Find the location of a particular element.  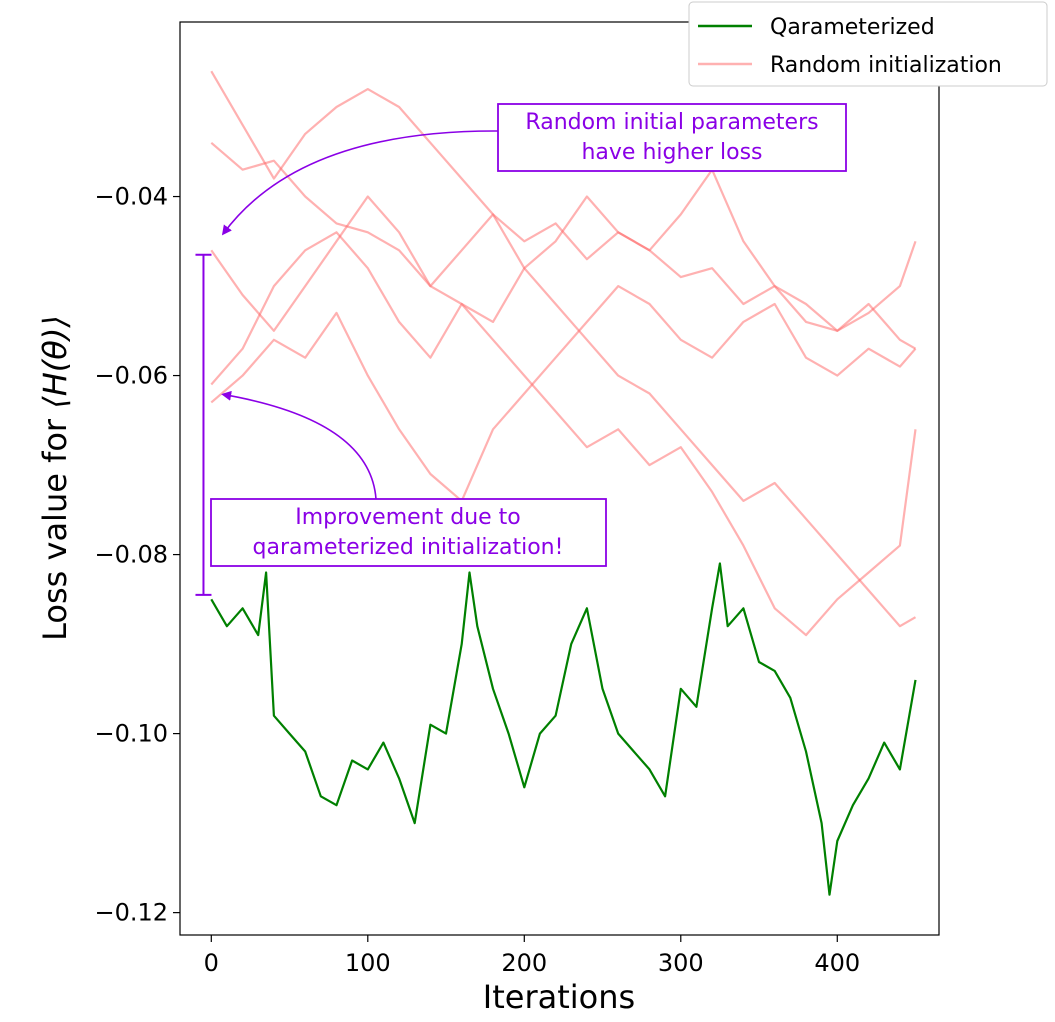

y-axis-title-math: ⟨H(θ)⟩ is located at coordinates (55, 362).